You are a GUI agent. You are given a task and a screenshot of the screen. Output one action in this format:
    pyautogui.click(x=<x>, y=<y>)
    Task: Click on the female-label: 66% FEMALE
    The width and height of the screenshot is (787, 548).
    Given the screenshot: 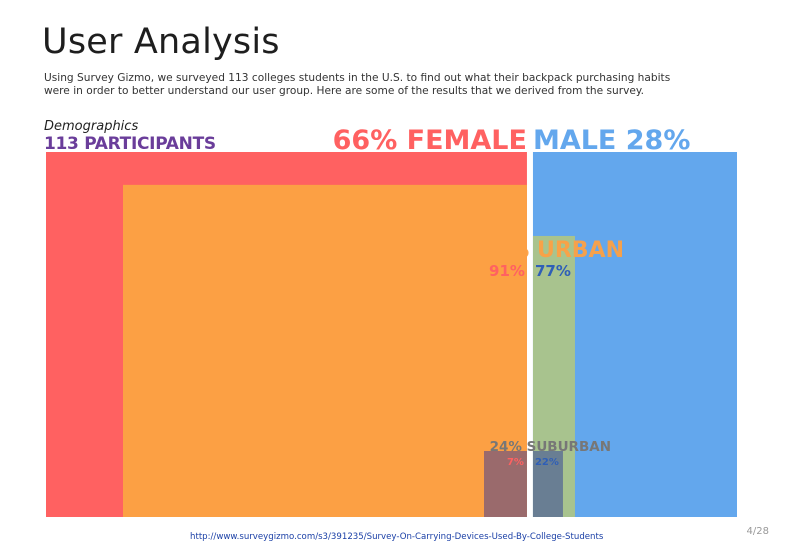 What is the action you would take?
    pyautogui.click(x=430, y=140)
    